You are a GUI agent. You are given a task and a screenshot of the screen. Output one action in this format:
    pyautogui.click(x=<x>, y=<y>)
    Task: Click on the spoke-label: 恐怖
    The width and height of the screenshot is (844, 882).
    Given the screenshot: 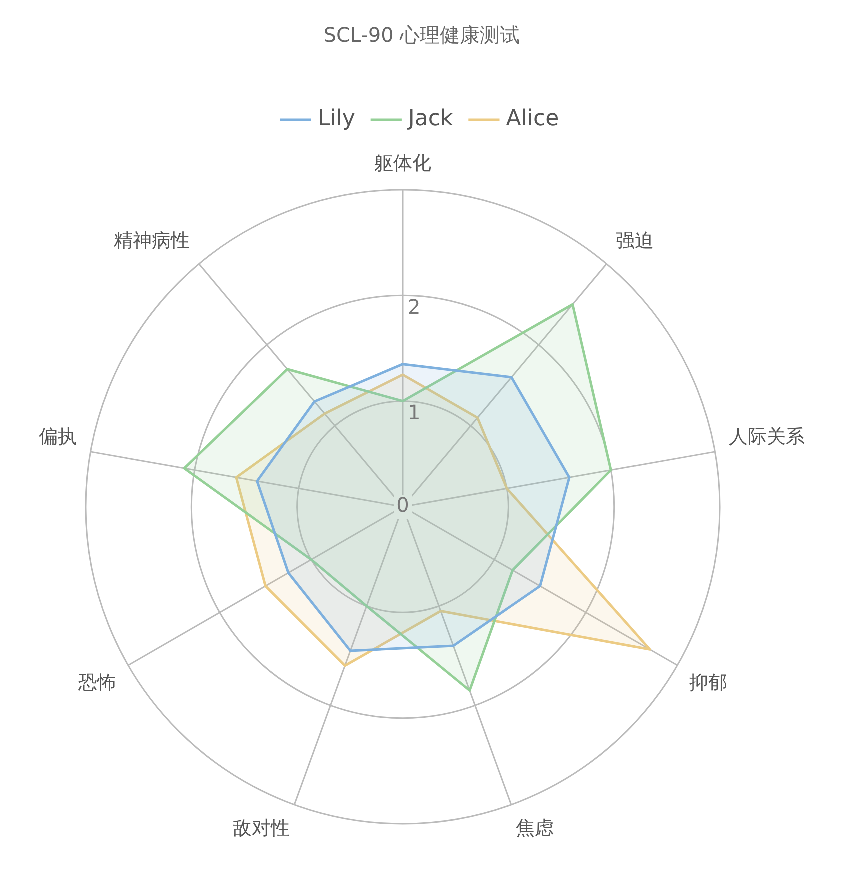 What is the action you would take?
    pyautogui.click(x=96, y=683)
    